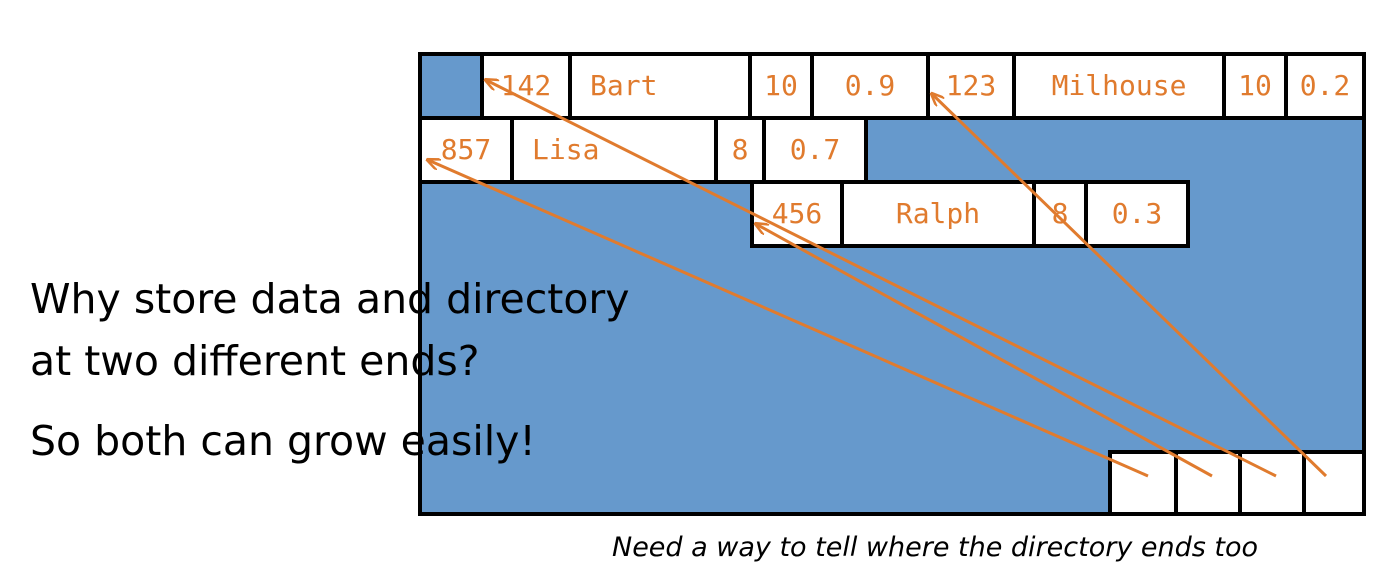 The image size is (1400, 586). What do you see at coordinates (526, 86) in the screenshot?
I see `record-142-id: 142` at bounding box center [526, 86].